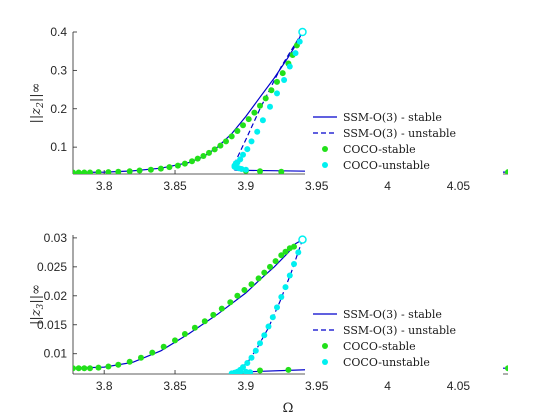  What do you see at coordinates (58, 147) in the screenshot?
I see `y-tick-label: 0.1` at bounding box center [58, 147].